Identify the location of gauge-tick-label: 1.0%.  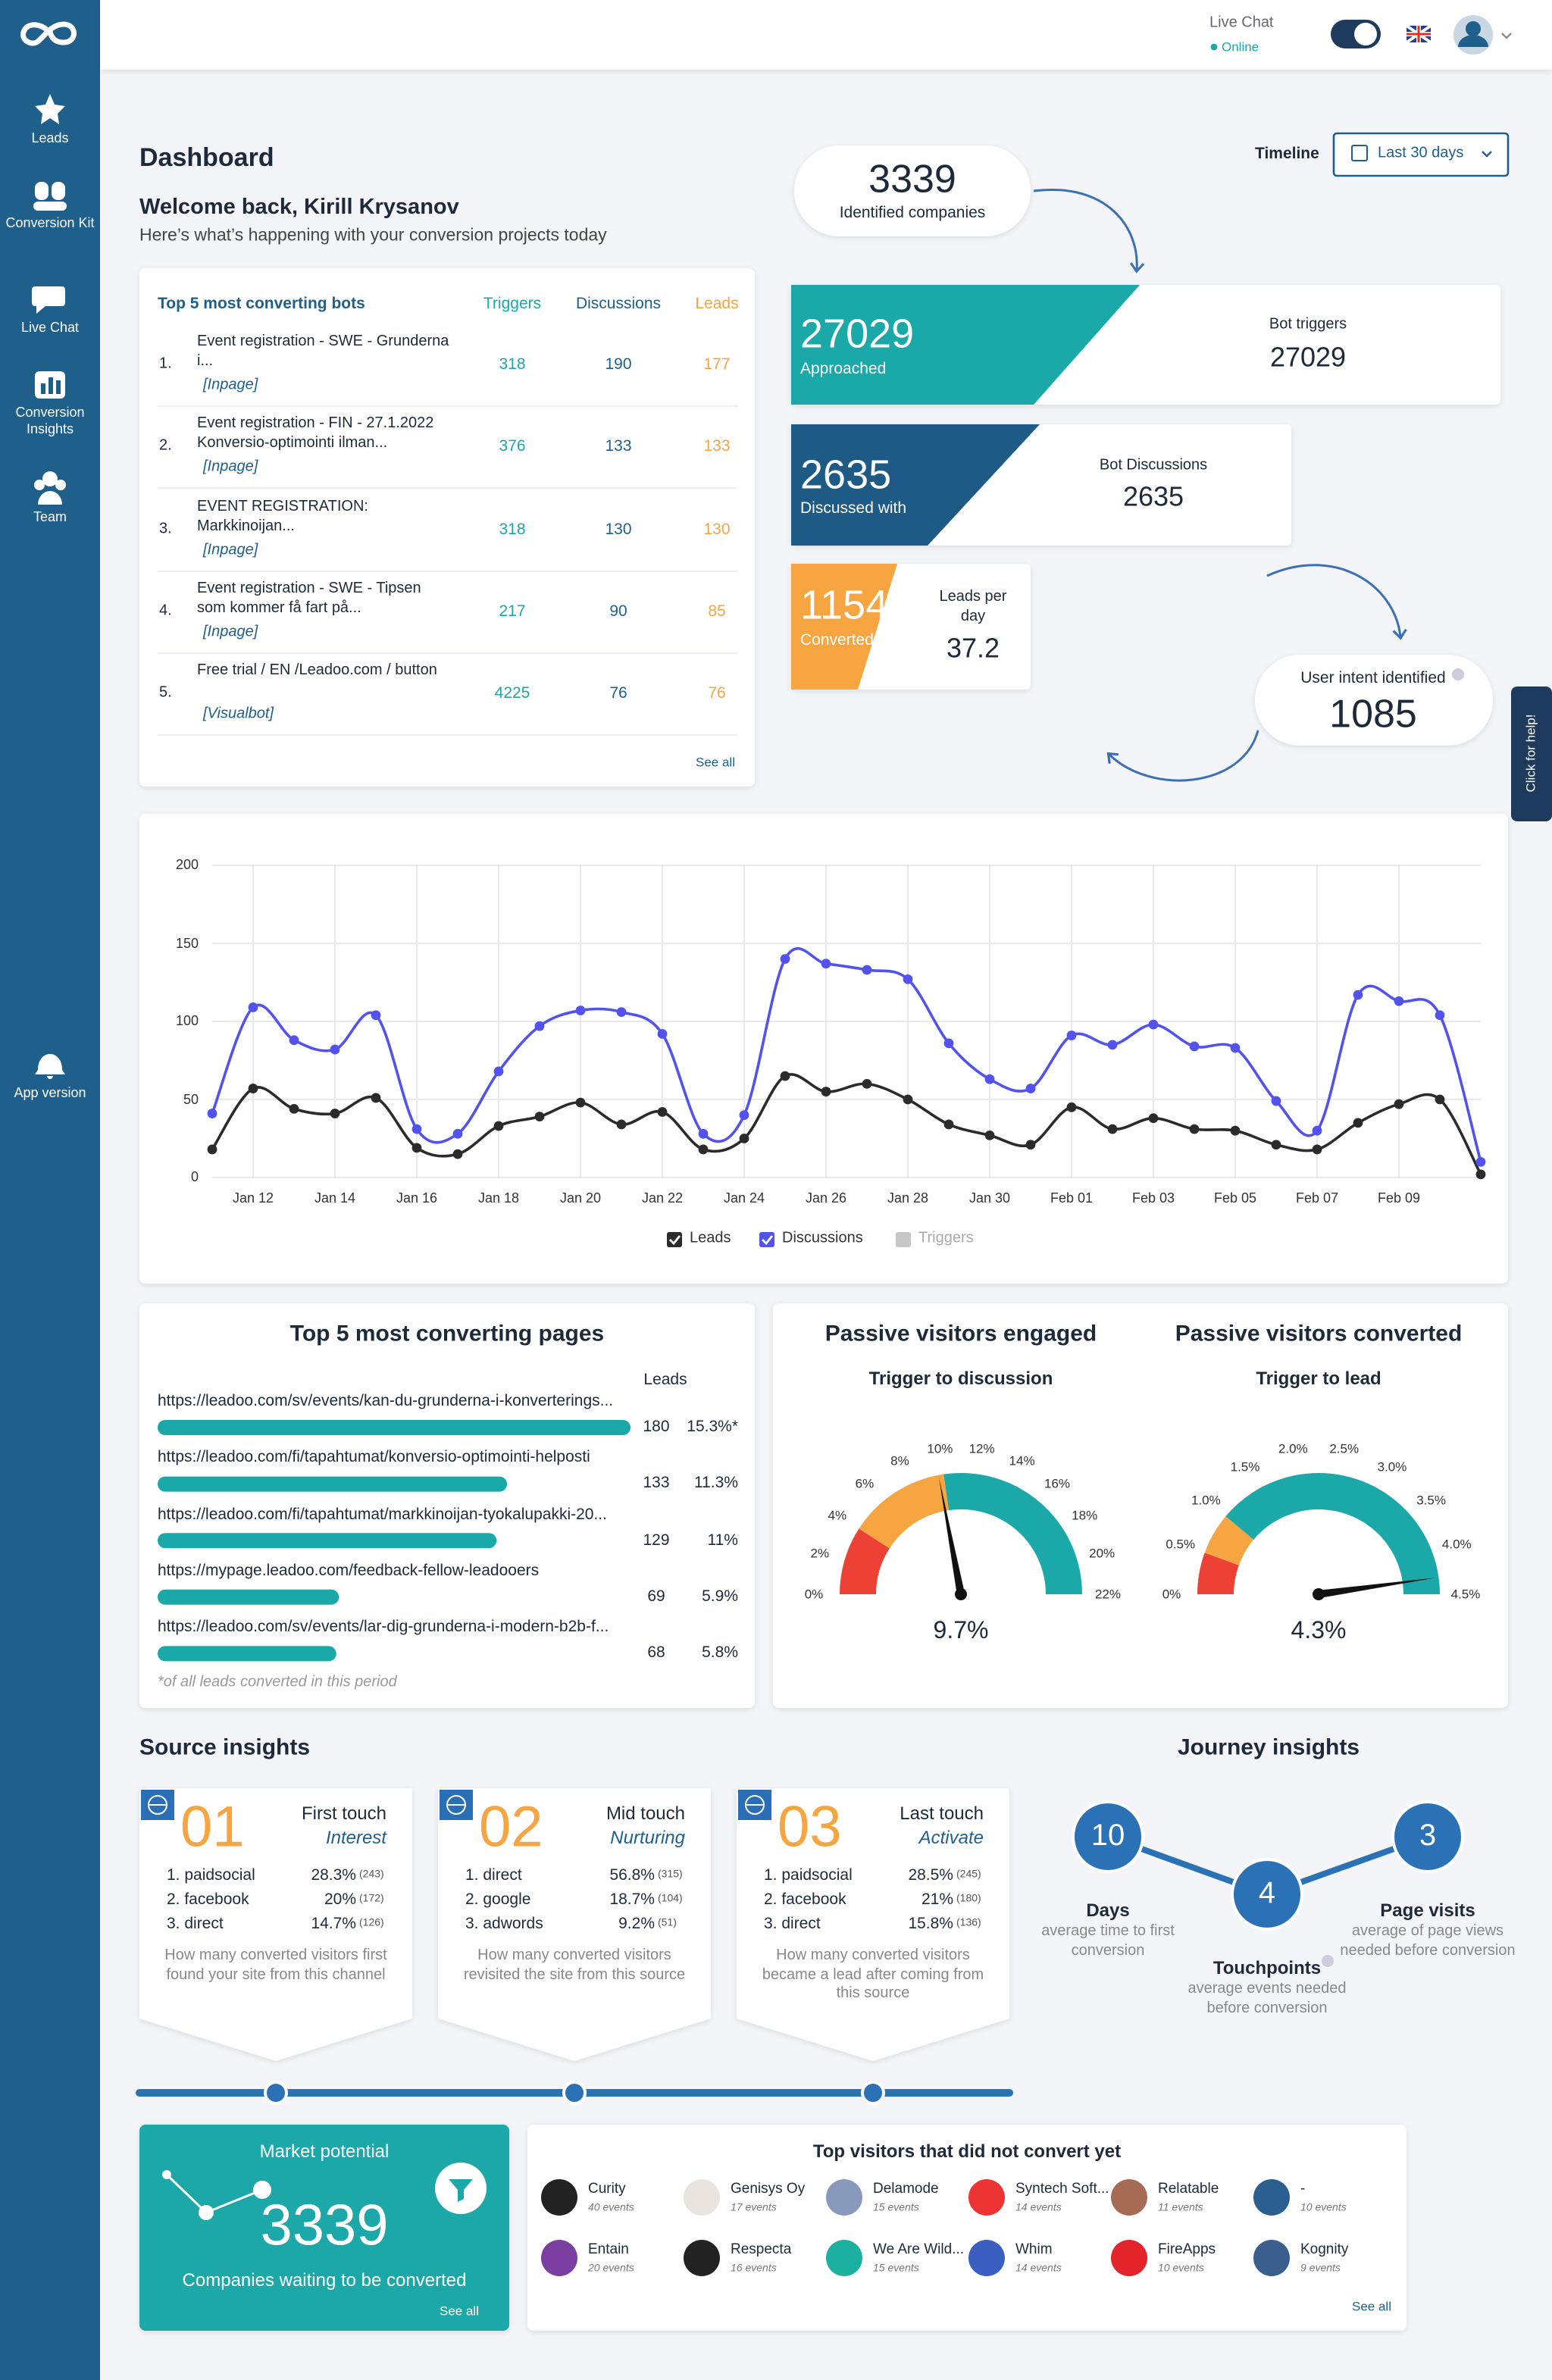
(1206, 1499).